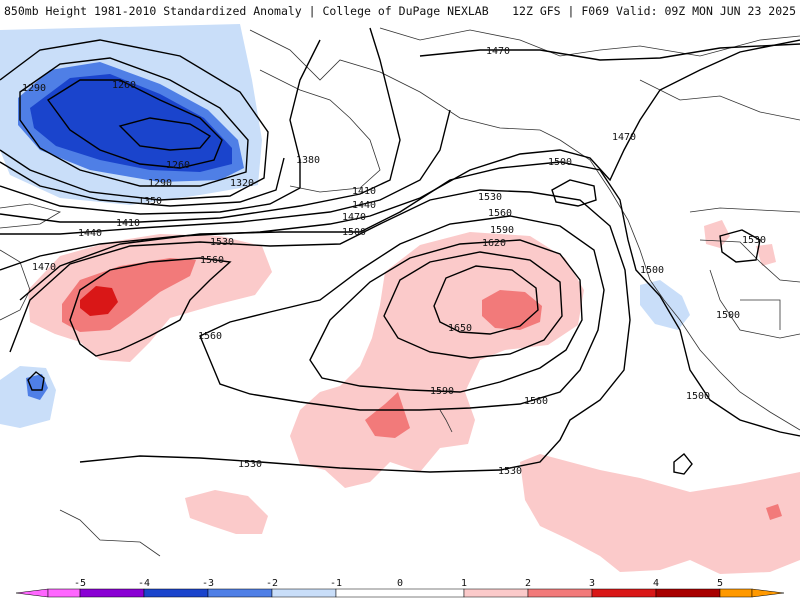 Image resolution: width=800 pixels, height=600 pixels. Describe the element at coordinates (460, 328) in the screenshot. I see `contour-label: 1650` at that location.